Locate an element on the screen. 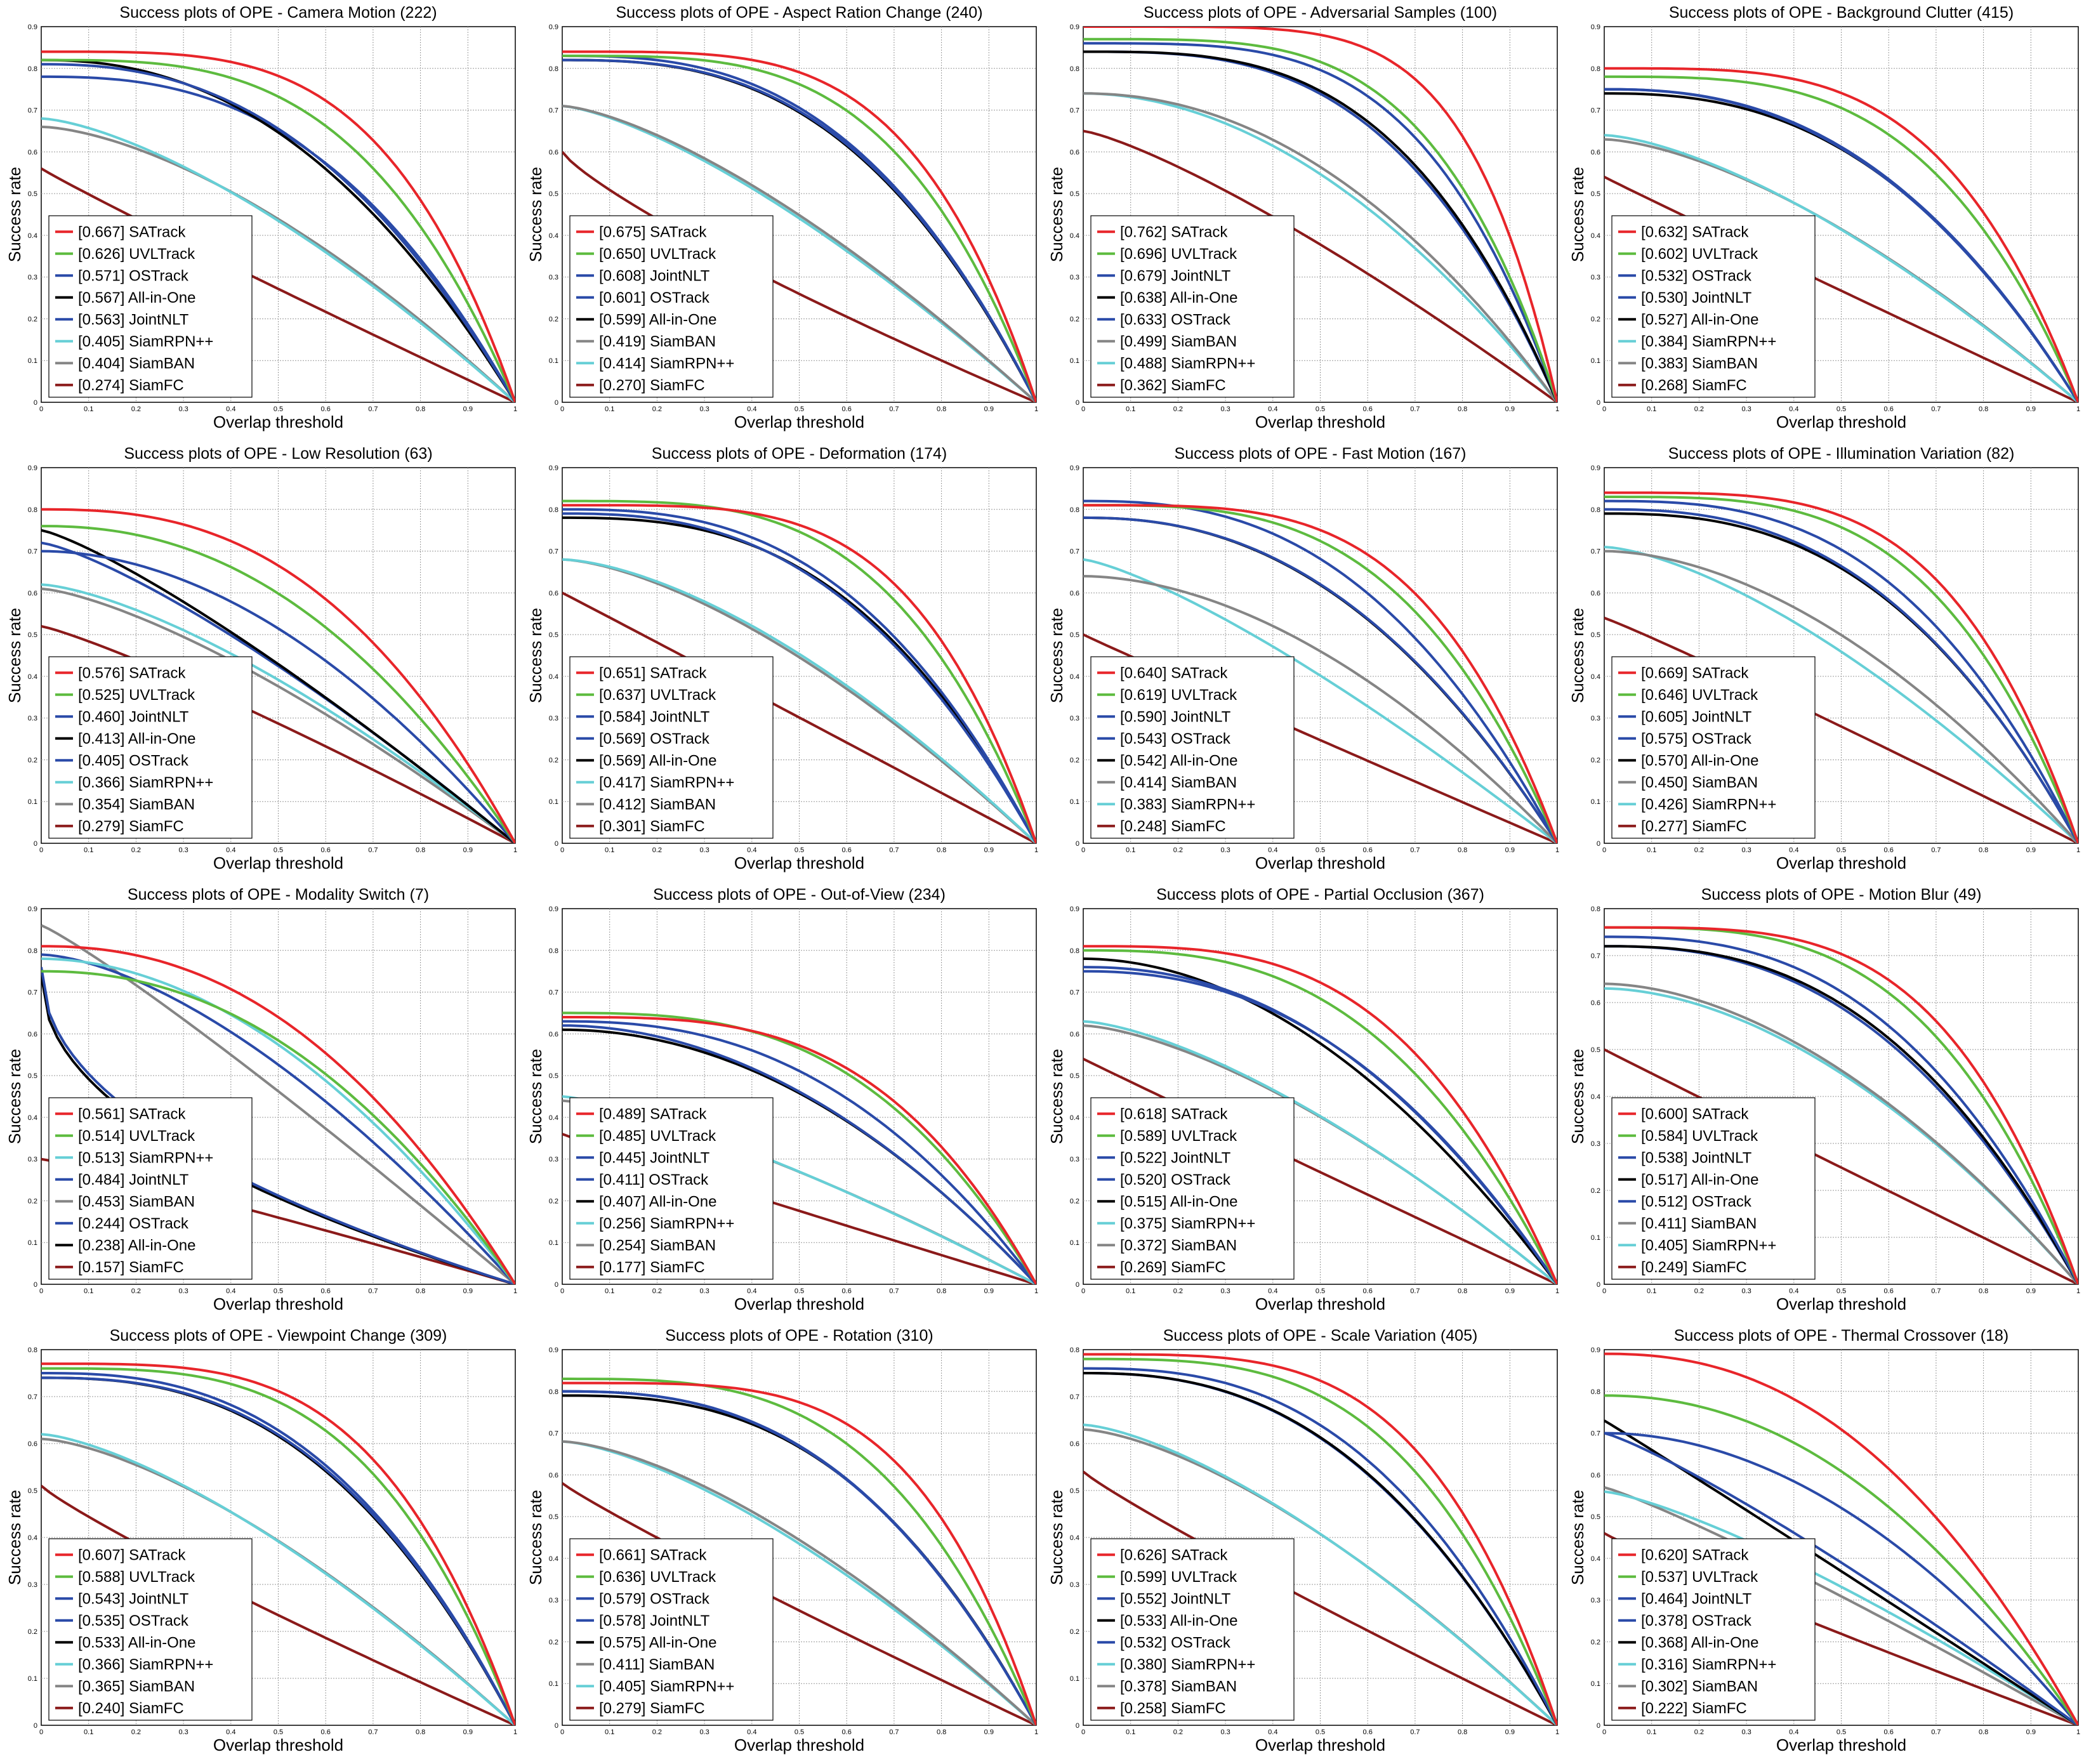  legend-label: [0.632] SATrack is located at coordinates (1695, 231).